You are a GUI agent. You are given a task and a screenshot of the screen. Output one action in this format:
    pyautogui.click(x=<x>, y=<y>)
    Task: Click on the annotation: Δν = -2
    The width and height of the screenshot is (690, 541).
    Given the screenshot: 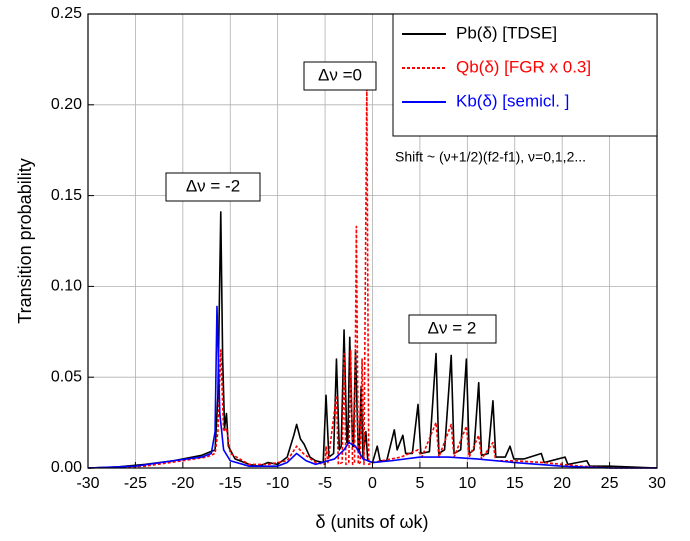 What is the action you would take?
    pyautogui.click(x=213, y=185)
    